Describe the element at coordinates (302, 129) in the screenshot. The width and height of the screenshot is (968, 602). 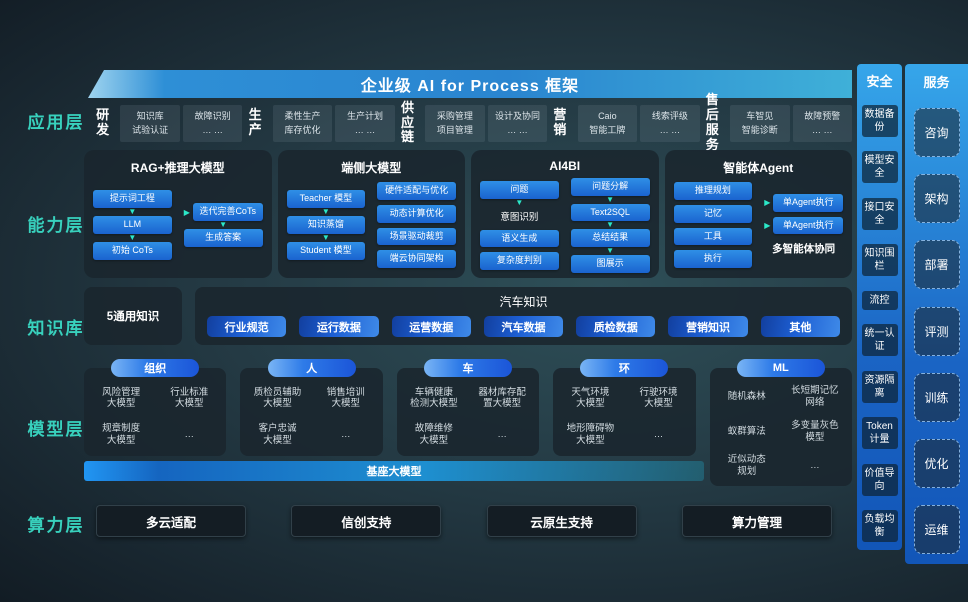
I see `app-item-text: 库存优化` at that location.